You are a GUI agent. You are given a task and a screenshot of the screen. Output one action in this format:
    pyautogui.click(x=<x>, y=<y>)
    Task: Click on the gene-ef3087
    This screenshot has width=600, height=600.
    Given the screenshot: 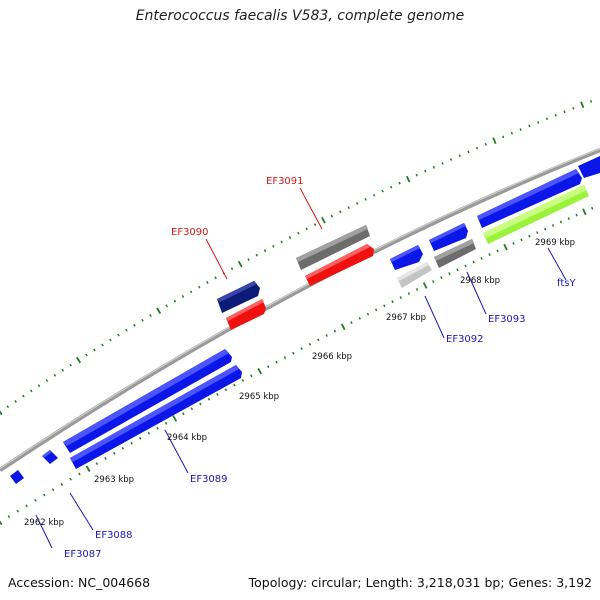 What is the action you would take?
    pyautogui.click(x=50, y=457)
    